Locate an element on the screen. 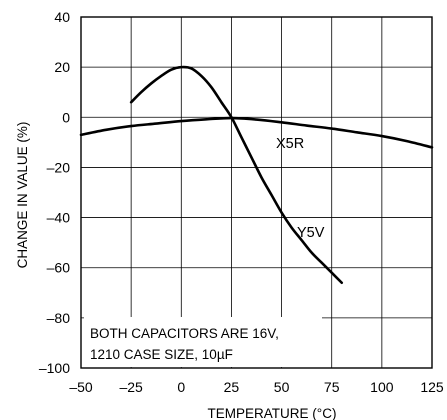  annotation-line-2: 1210 CASE SIZE, 10µF is located at coordinates (161, 354).